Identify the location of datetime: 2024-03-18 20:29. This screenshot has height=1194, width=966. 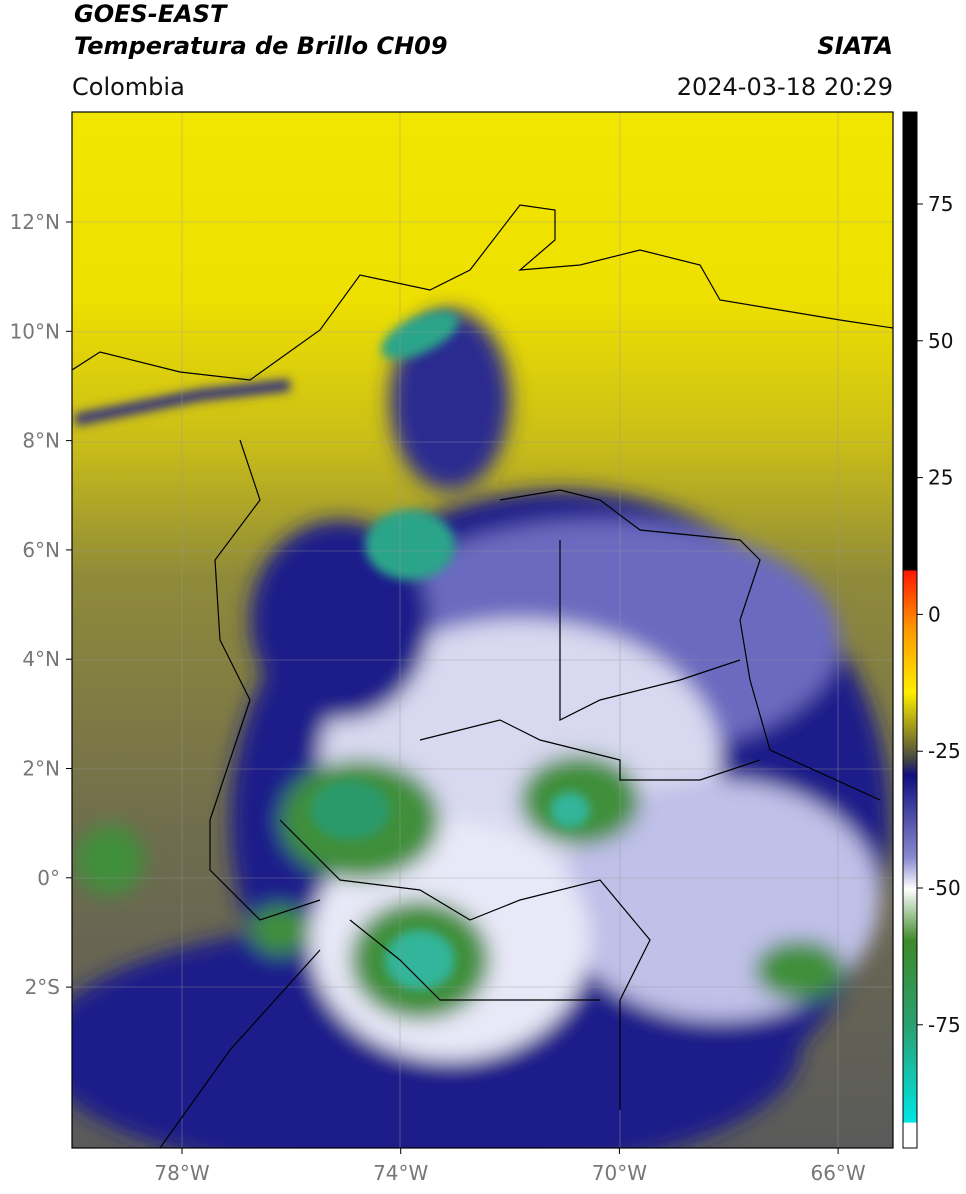
(785, 87).